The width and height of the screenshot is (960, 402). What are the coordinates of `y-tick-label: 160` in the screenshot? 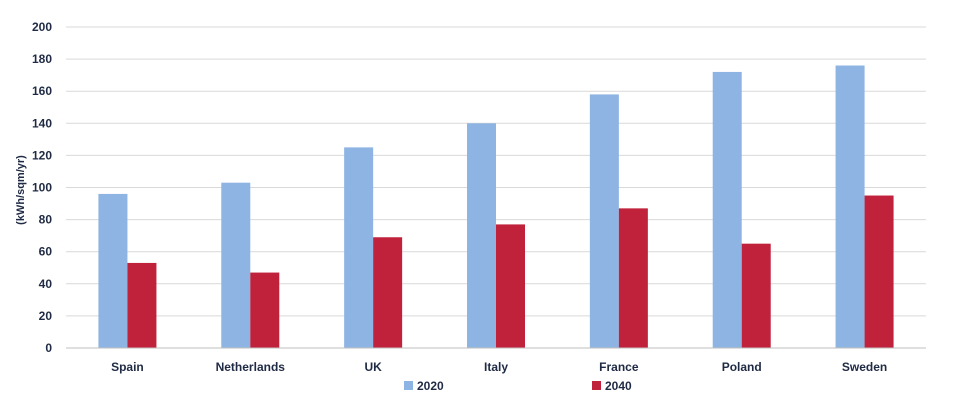 It's located at (42, 91).